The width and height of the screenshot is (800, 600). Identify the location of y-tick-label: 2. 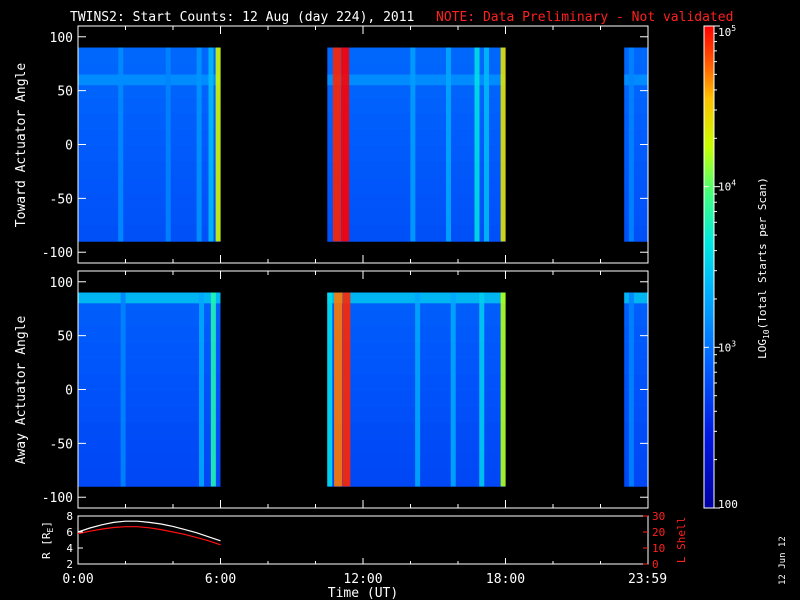
(69, 564).